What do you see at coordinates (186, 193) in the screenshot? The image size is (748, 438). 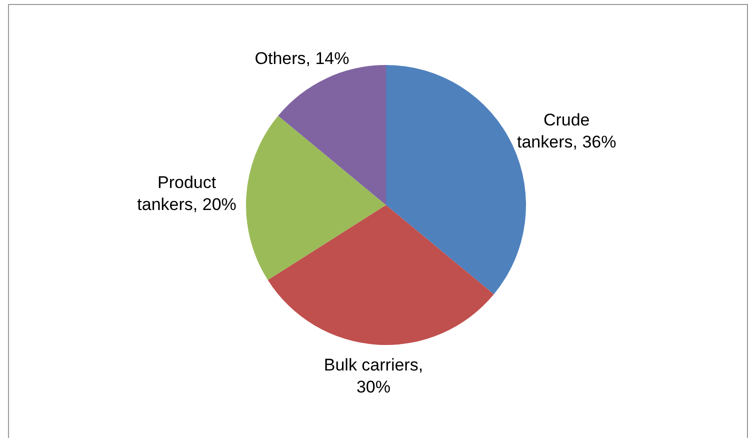 I see `slice-label: Product tankers, 20%` at bounding box center [186, 193].